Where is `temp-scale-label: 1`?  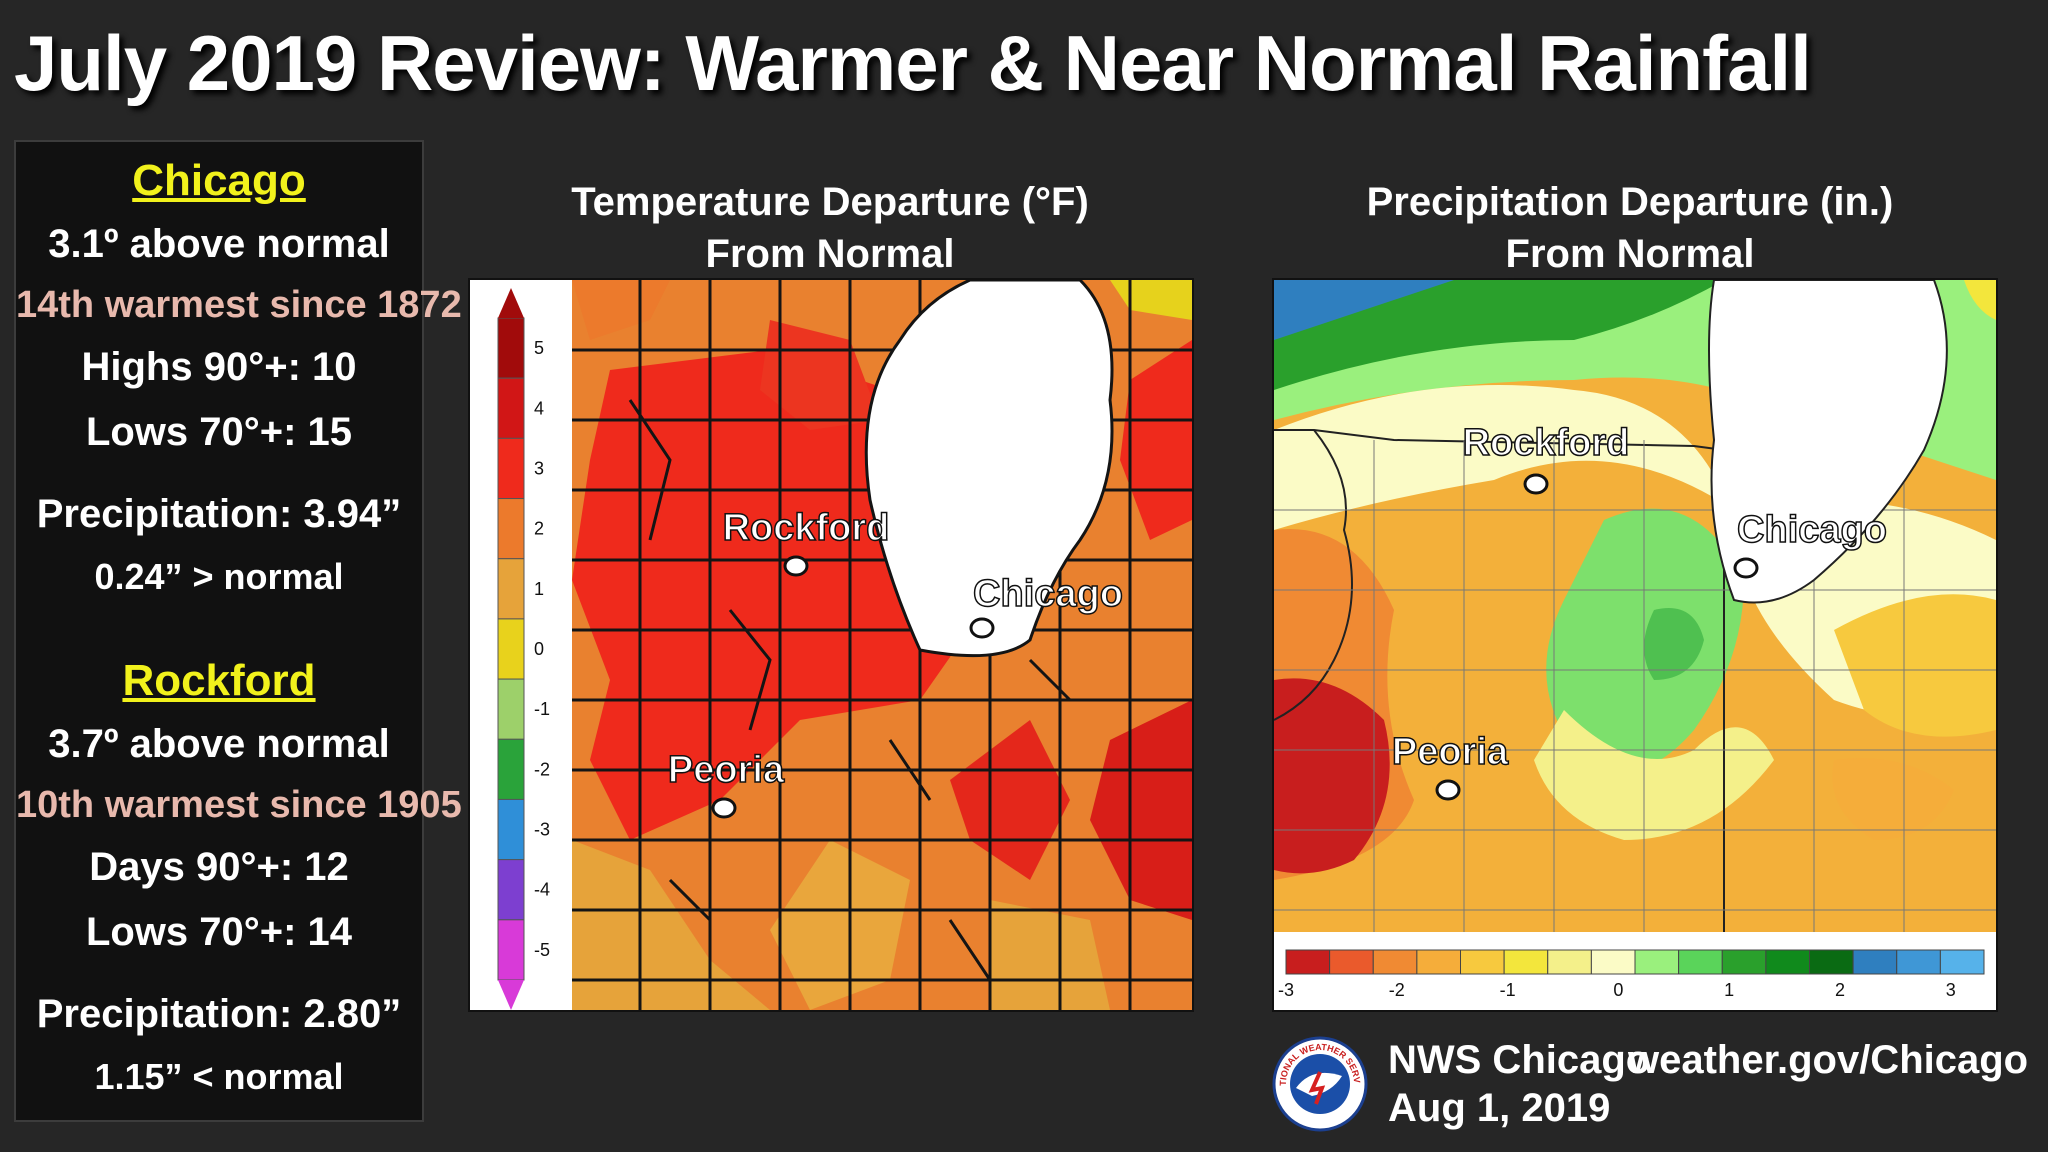 temp-scale-label: 1 is located at coordinates (539, 589).